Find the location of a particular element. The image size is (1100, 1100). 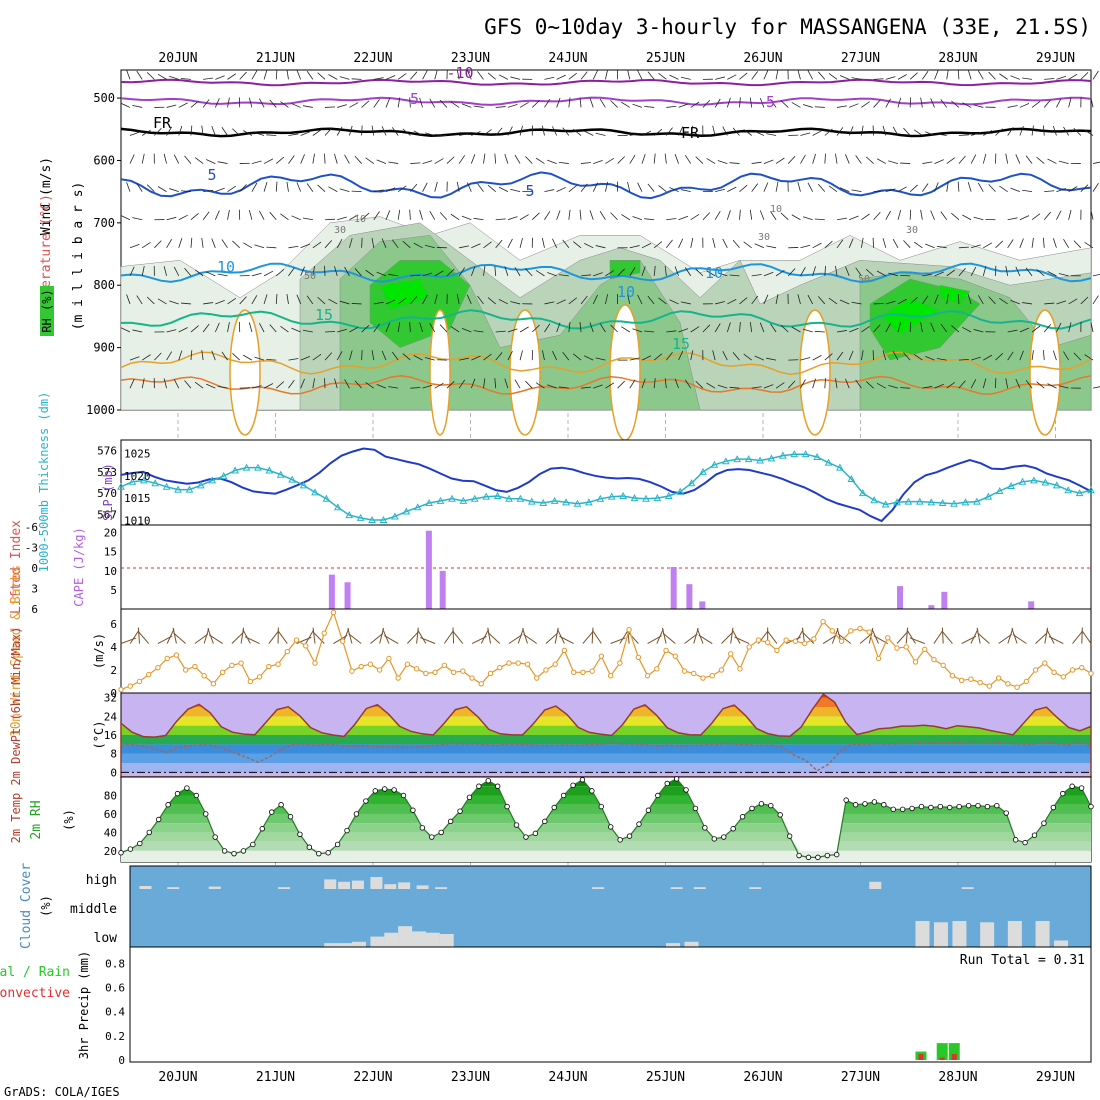

date-label-bottom: 28JUN is located at coordinates (957, 1077).